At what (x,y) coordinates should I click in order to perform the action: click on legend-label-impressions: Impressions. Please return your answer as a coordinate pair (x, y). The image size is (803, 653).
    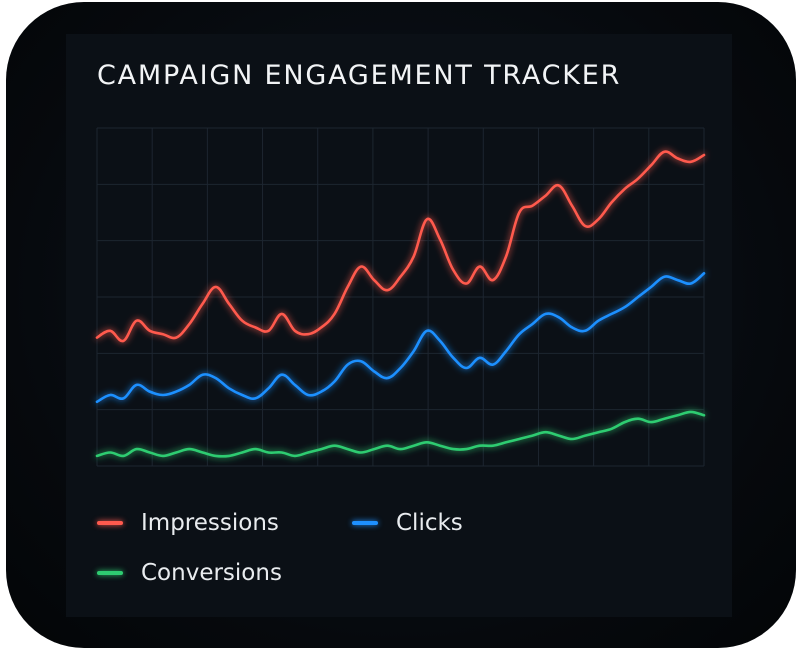
    Looking at the image, I should click on (210, 523).